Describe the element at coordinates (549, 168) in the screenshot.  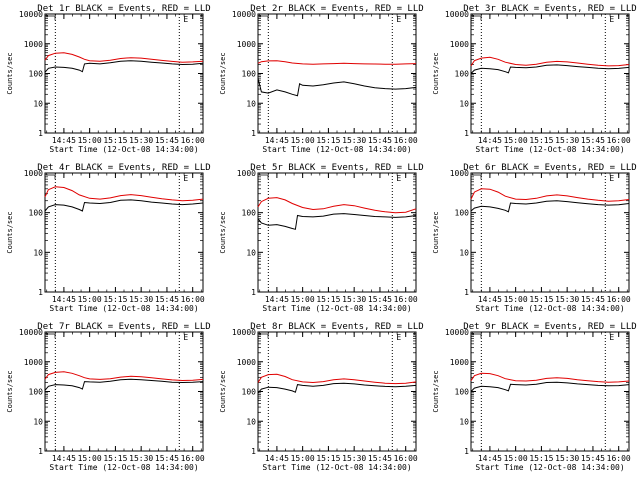
I see `chart-title: Det 6r BLACK = Events, RED = LLD` at that location.